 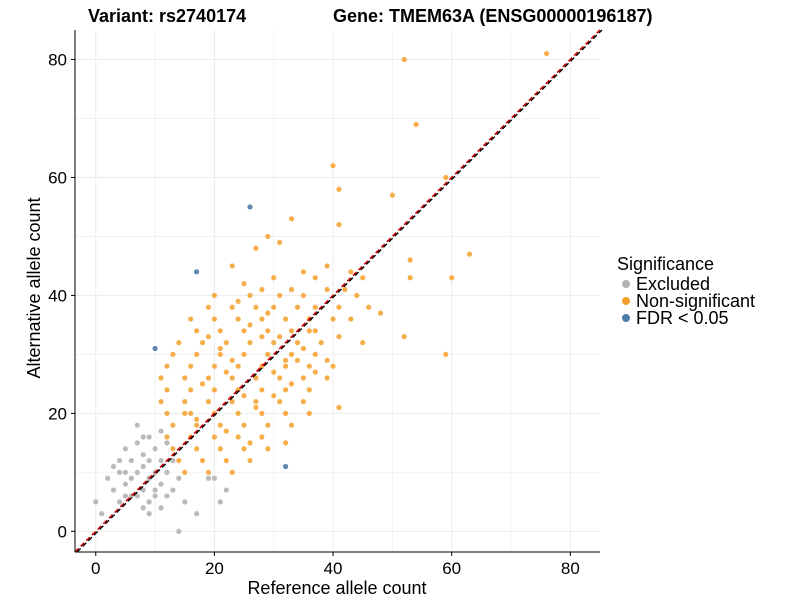 What do you see at coordinates (682, 318) in the screenshot?
I see `legend-label-fdr: FDR < 0.05` at bounding box center [682, 318].